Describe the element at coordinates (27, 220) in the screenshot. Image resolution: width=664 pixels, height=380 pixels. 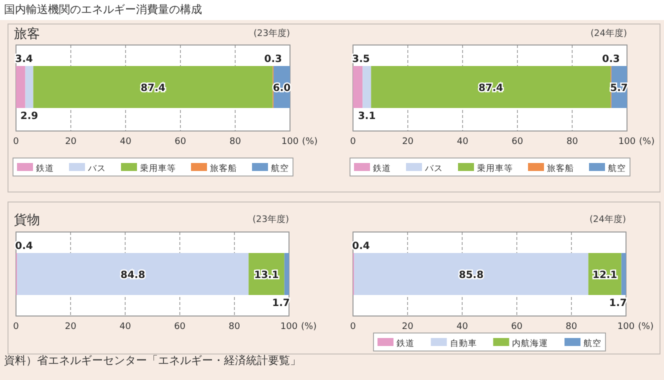
I see `chart-title: 貨物` at that location.